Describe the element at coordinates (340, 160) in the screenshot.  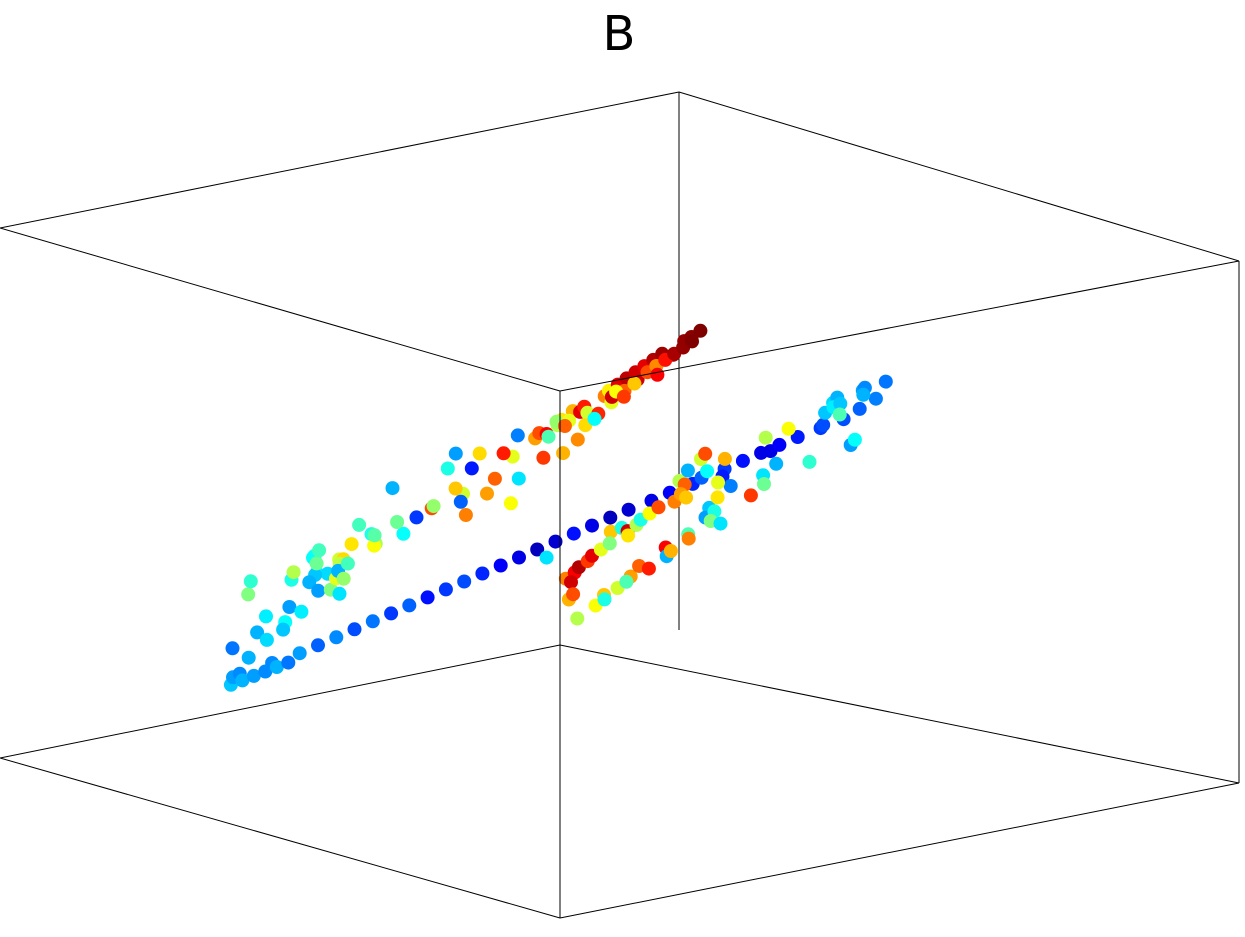
I see `box-edge-top-back-left` at that location.